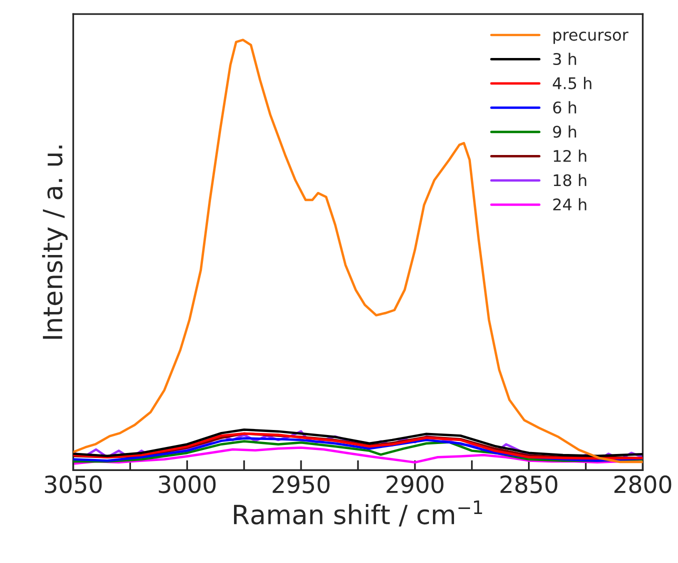 The width and height of the screenshot is (678, 563). Describe the element at coordinates (415, 484) in the screenshot. I see `x-tick-label: 2900` at that location.